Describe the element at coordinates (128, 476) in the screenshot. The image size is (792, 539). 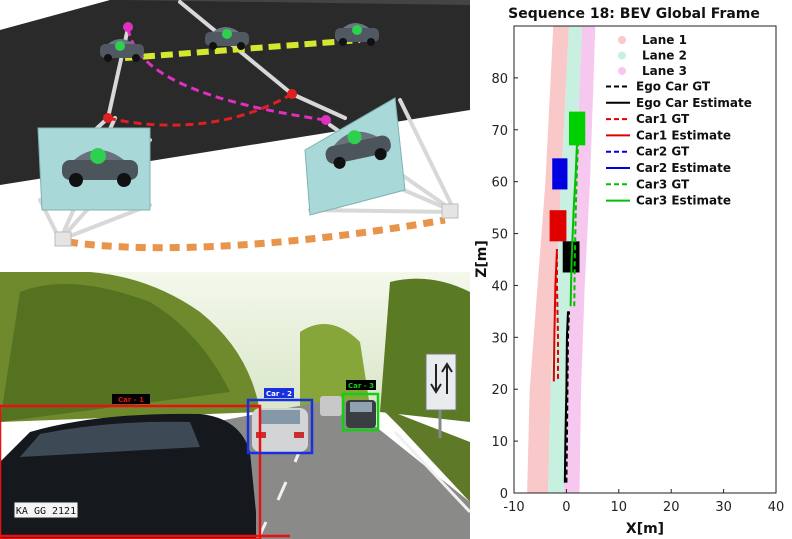
I see `car-1-vehicle: KA GG 2121` at that location.